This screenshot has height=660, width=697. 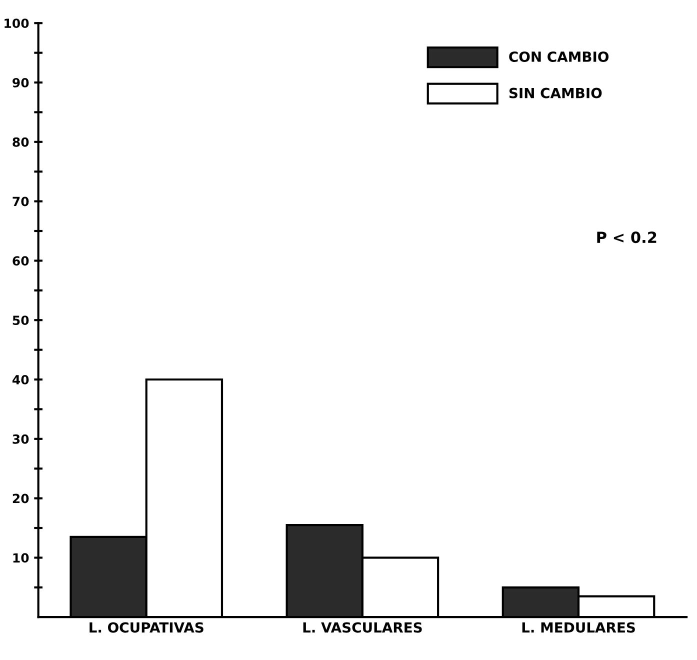 I want to click on y-tick-label: 30, so click(x=20, y=439).